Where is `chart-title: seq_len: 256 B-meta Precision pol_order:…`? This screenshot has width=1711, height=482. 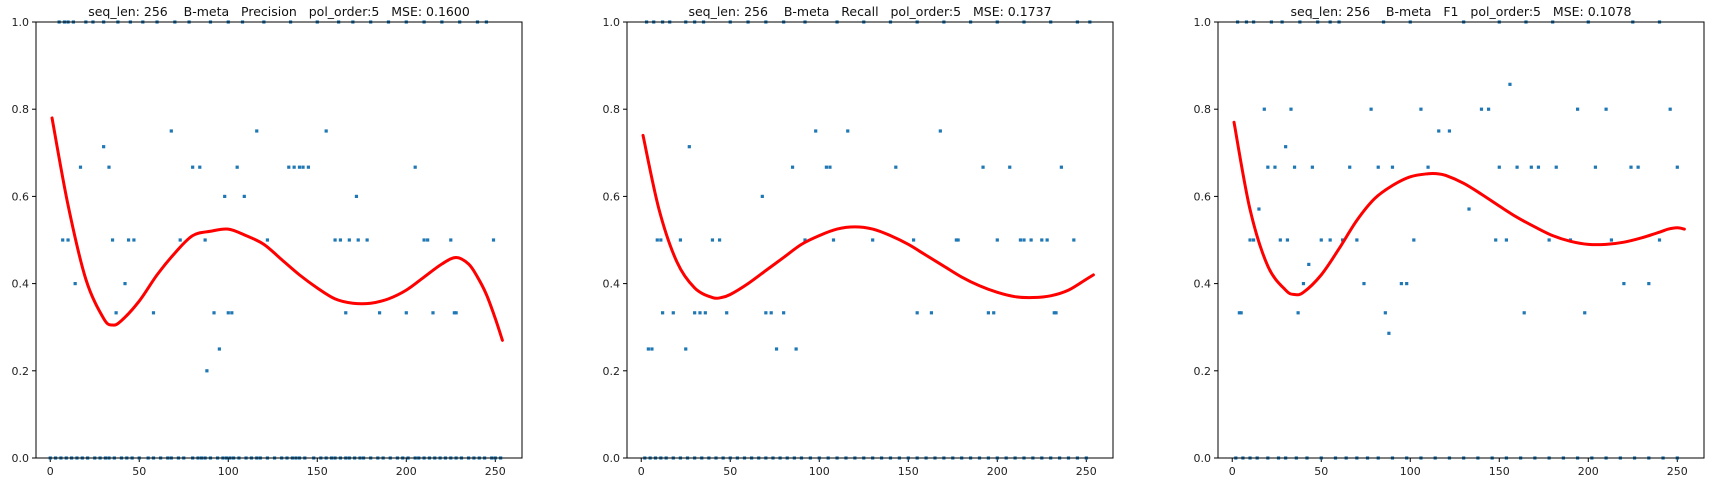
chart-title: seq_len: 256 B-meta Precision pol_order:… is located at coordinates (279, 11).